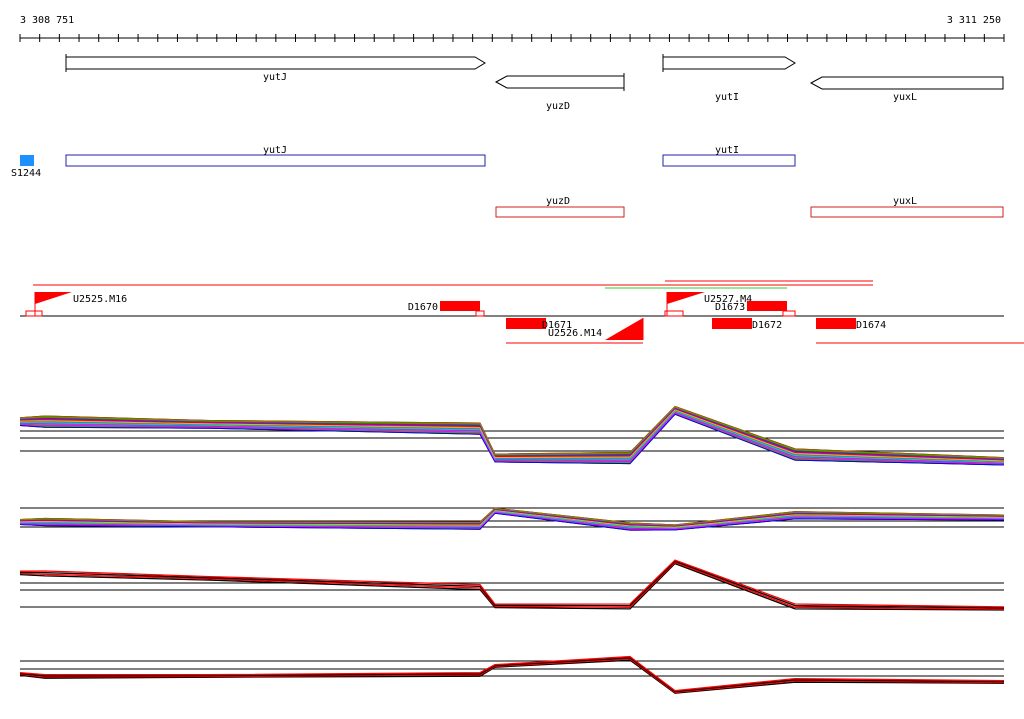 This screenshot has height=719, width=1024. Describe the element at coordinates (906, 83) in the screenshot. I see `gene-arrow-yuxL` at that location.